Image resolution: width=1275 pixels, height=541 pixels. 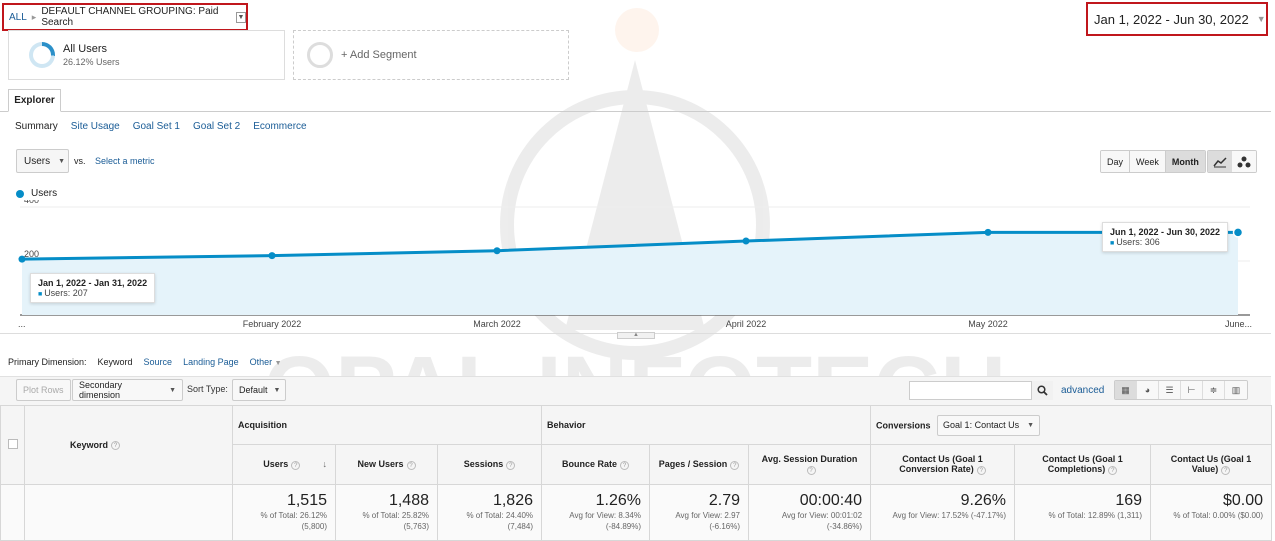 I want to click on column-header-sessions: Sessions?, so click(x=489, y=464).